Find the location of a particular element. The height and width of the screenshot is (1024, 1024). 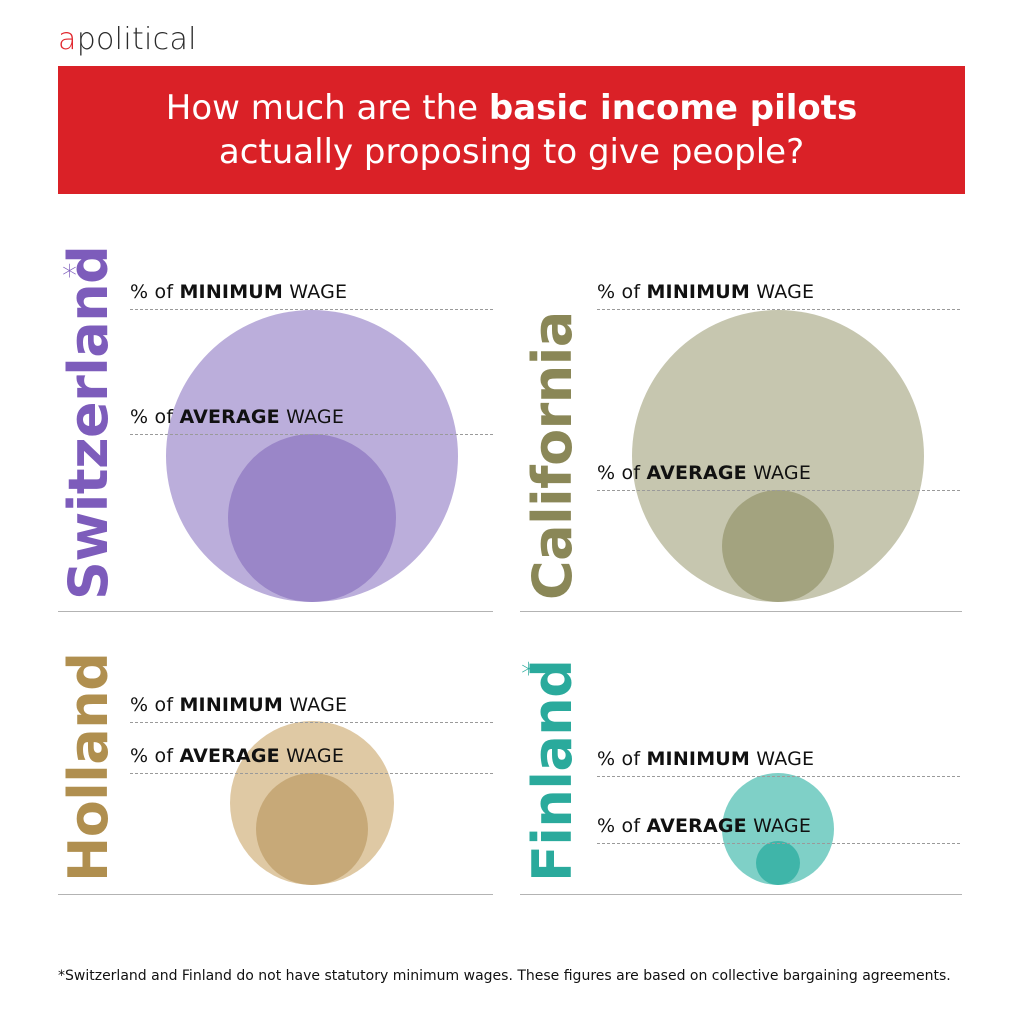

title-line-2: actually proposing to give people? is located at coordinates (511, 152).